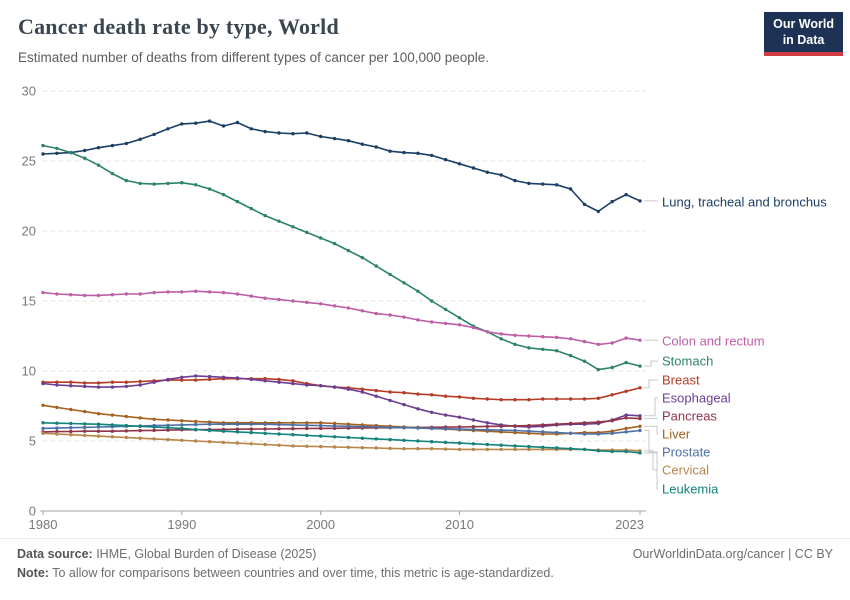 The height and width of the screenshot is (600, 850). What do you see at coordinates (85, 295) in the screenshot?
I see `point-colon-1983` at bounding box center [85, 295].